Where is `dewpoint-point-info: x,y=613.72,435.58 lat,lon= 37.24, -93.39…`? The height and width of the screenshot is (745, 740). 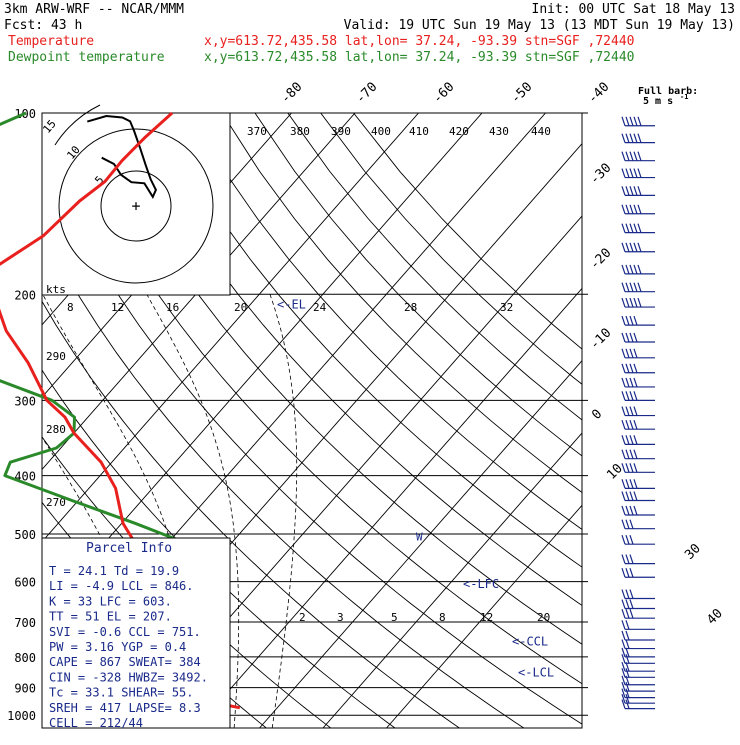 dewpoint-point-info: x,y=613.72,435.58 lat,lon= 37.24, -93.39… is located at coordinates (419, 57).